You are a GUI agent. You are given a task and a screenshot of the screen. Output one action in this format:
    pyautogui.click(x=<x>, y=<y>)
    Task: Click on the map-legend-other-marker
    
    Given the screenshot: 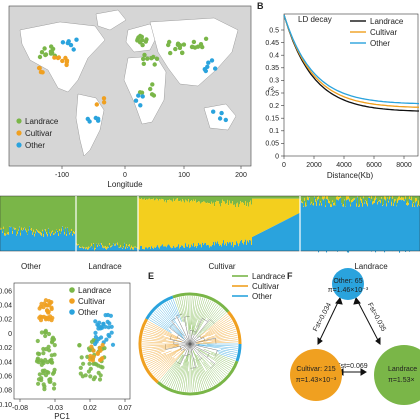 What is the action you would take?
    pyautogui.click(x=19, y=145)
    